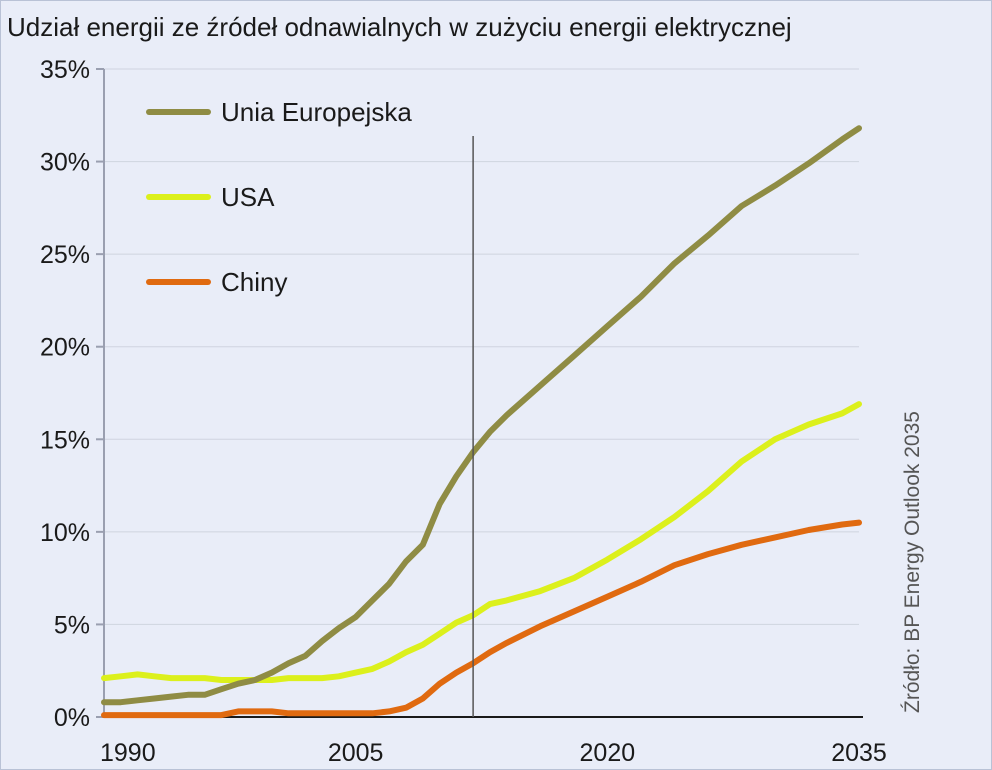 This screenshot has height=770, width=992. What do you see at coordinates (65, 440) in the screenshot?
I see `y-tick-label: 15%` at bounding box center [65, 440].